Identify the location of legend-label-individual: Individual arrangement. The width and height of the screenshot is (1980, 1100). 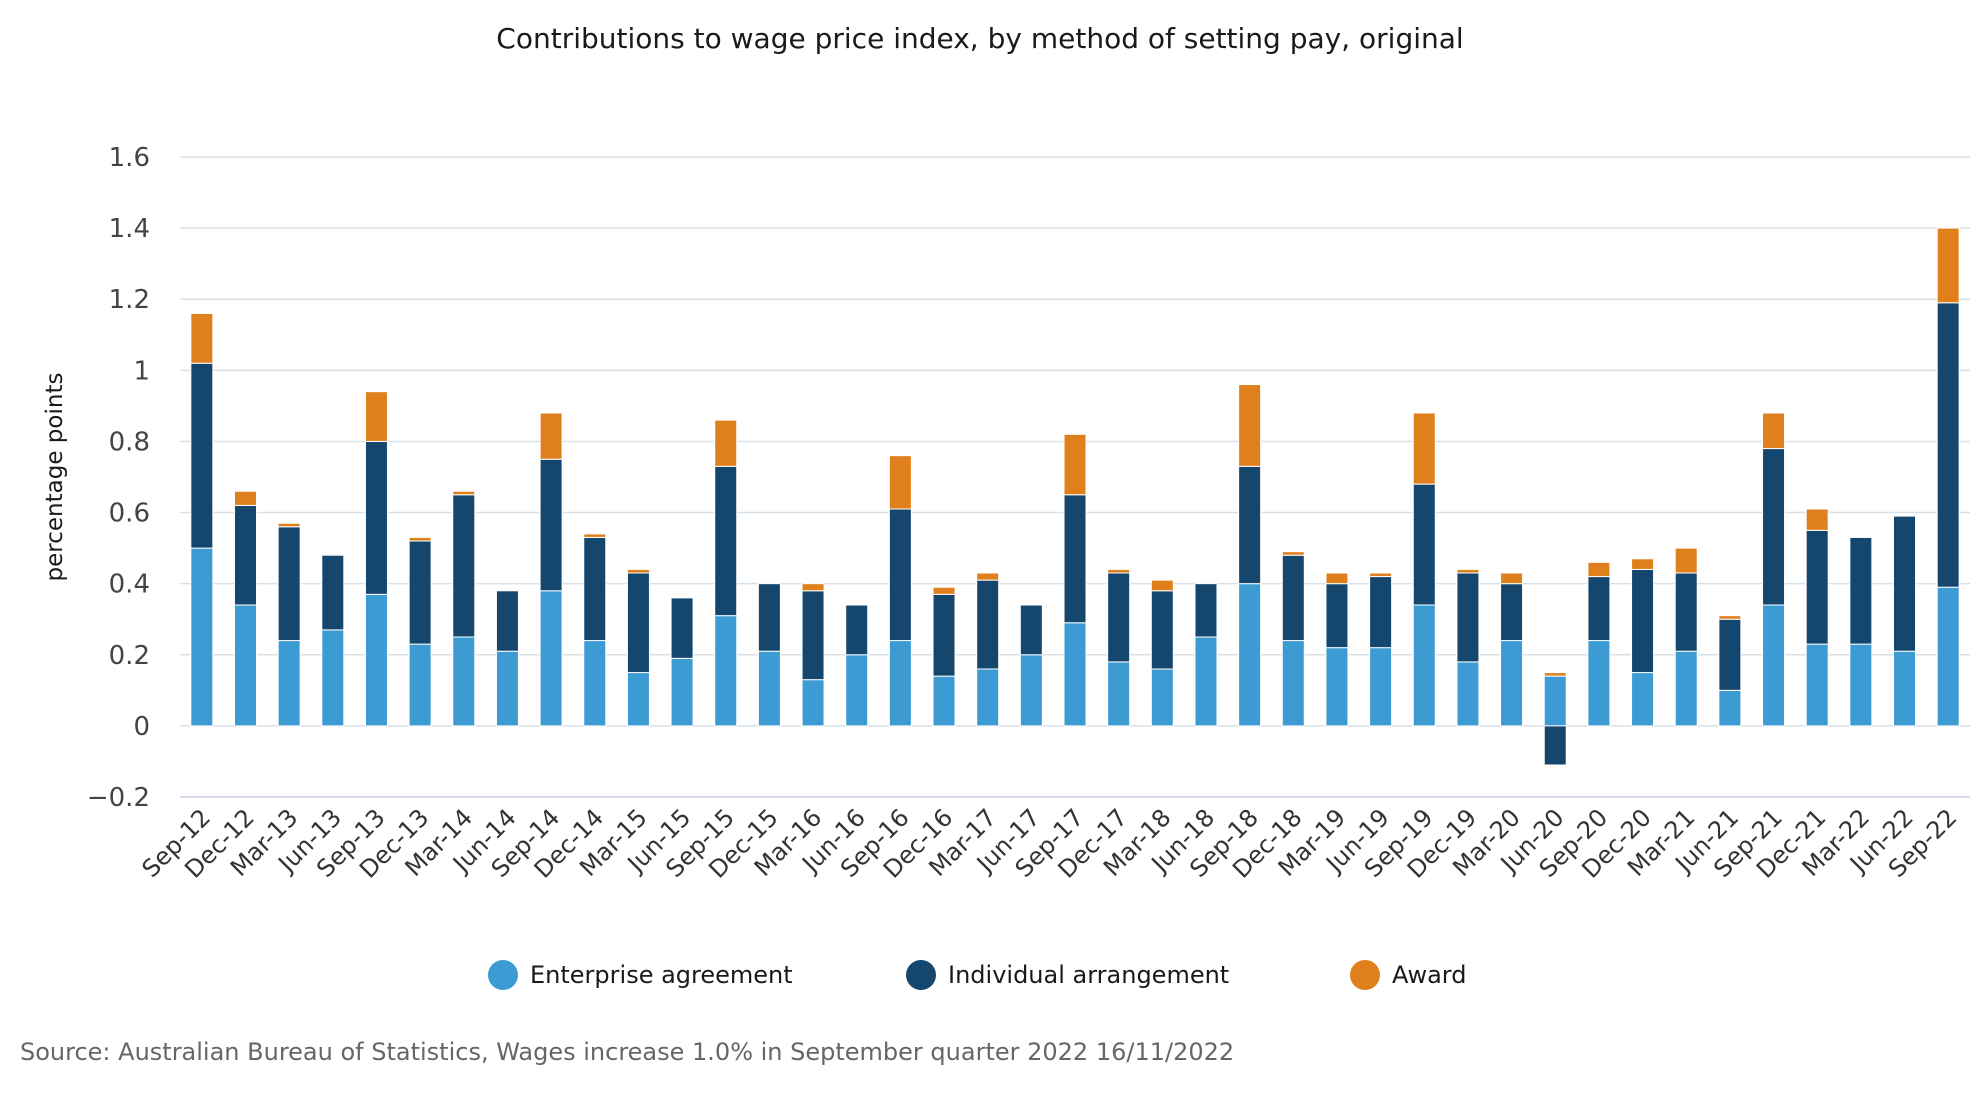
(1089, 975).